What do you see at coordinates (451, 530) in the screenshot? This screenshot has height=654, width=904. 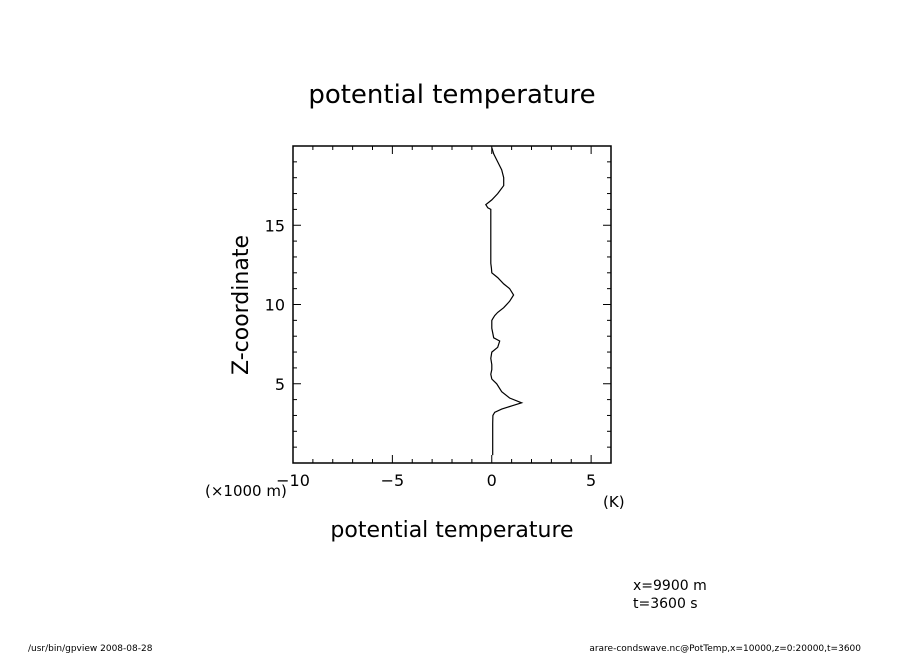 I see `x-axis-label: potential temperature` at bounding box center [451, 530].